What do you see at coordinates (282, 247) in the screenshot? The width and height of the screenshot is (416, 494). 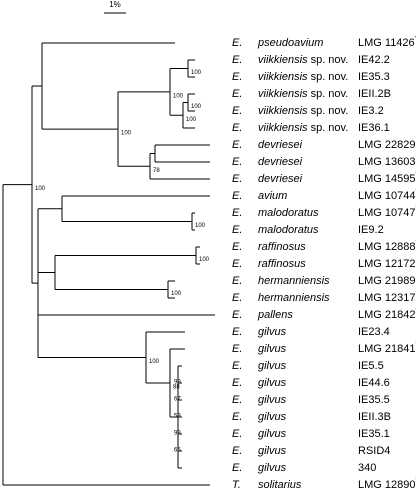 I see `species: raffinosus` at bounding box center [282, 247].